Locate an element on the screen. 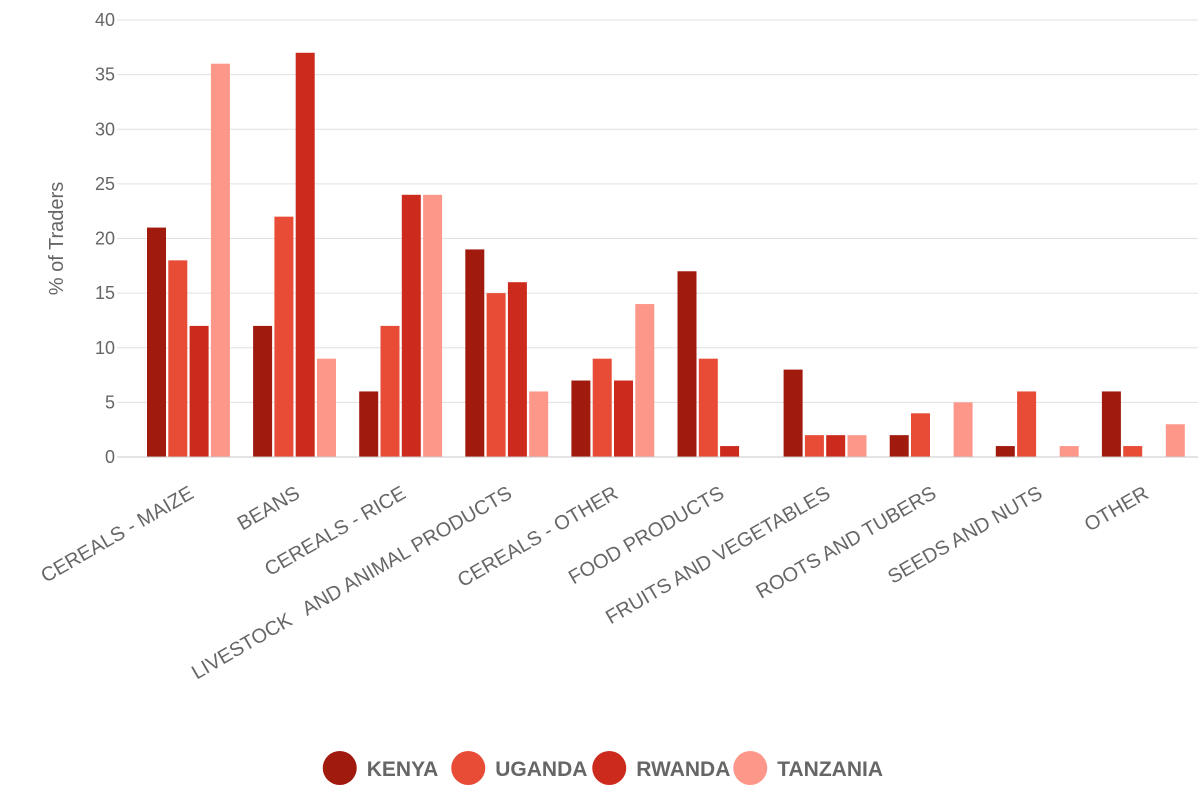 Image resolution: width=1200 pixels, height=800 pixels. y-tick-label: 5 is located at coordinates (110, 402).